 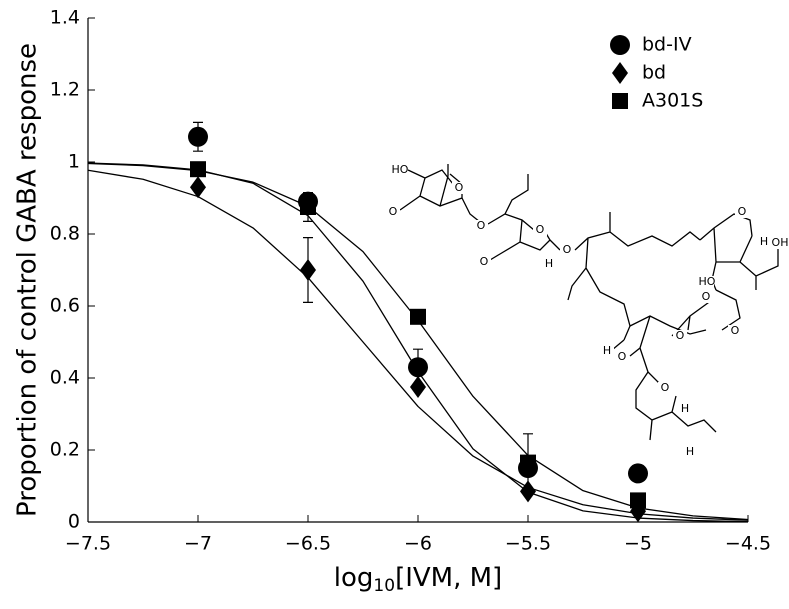 I want to click on y-tick-label: 1, so click(x=74, y=162).